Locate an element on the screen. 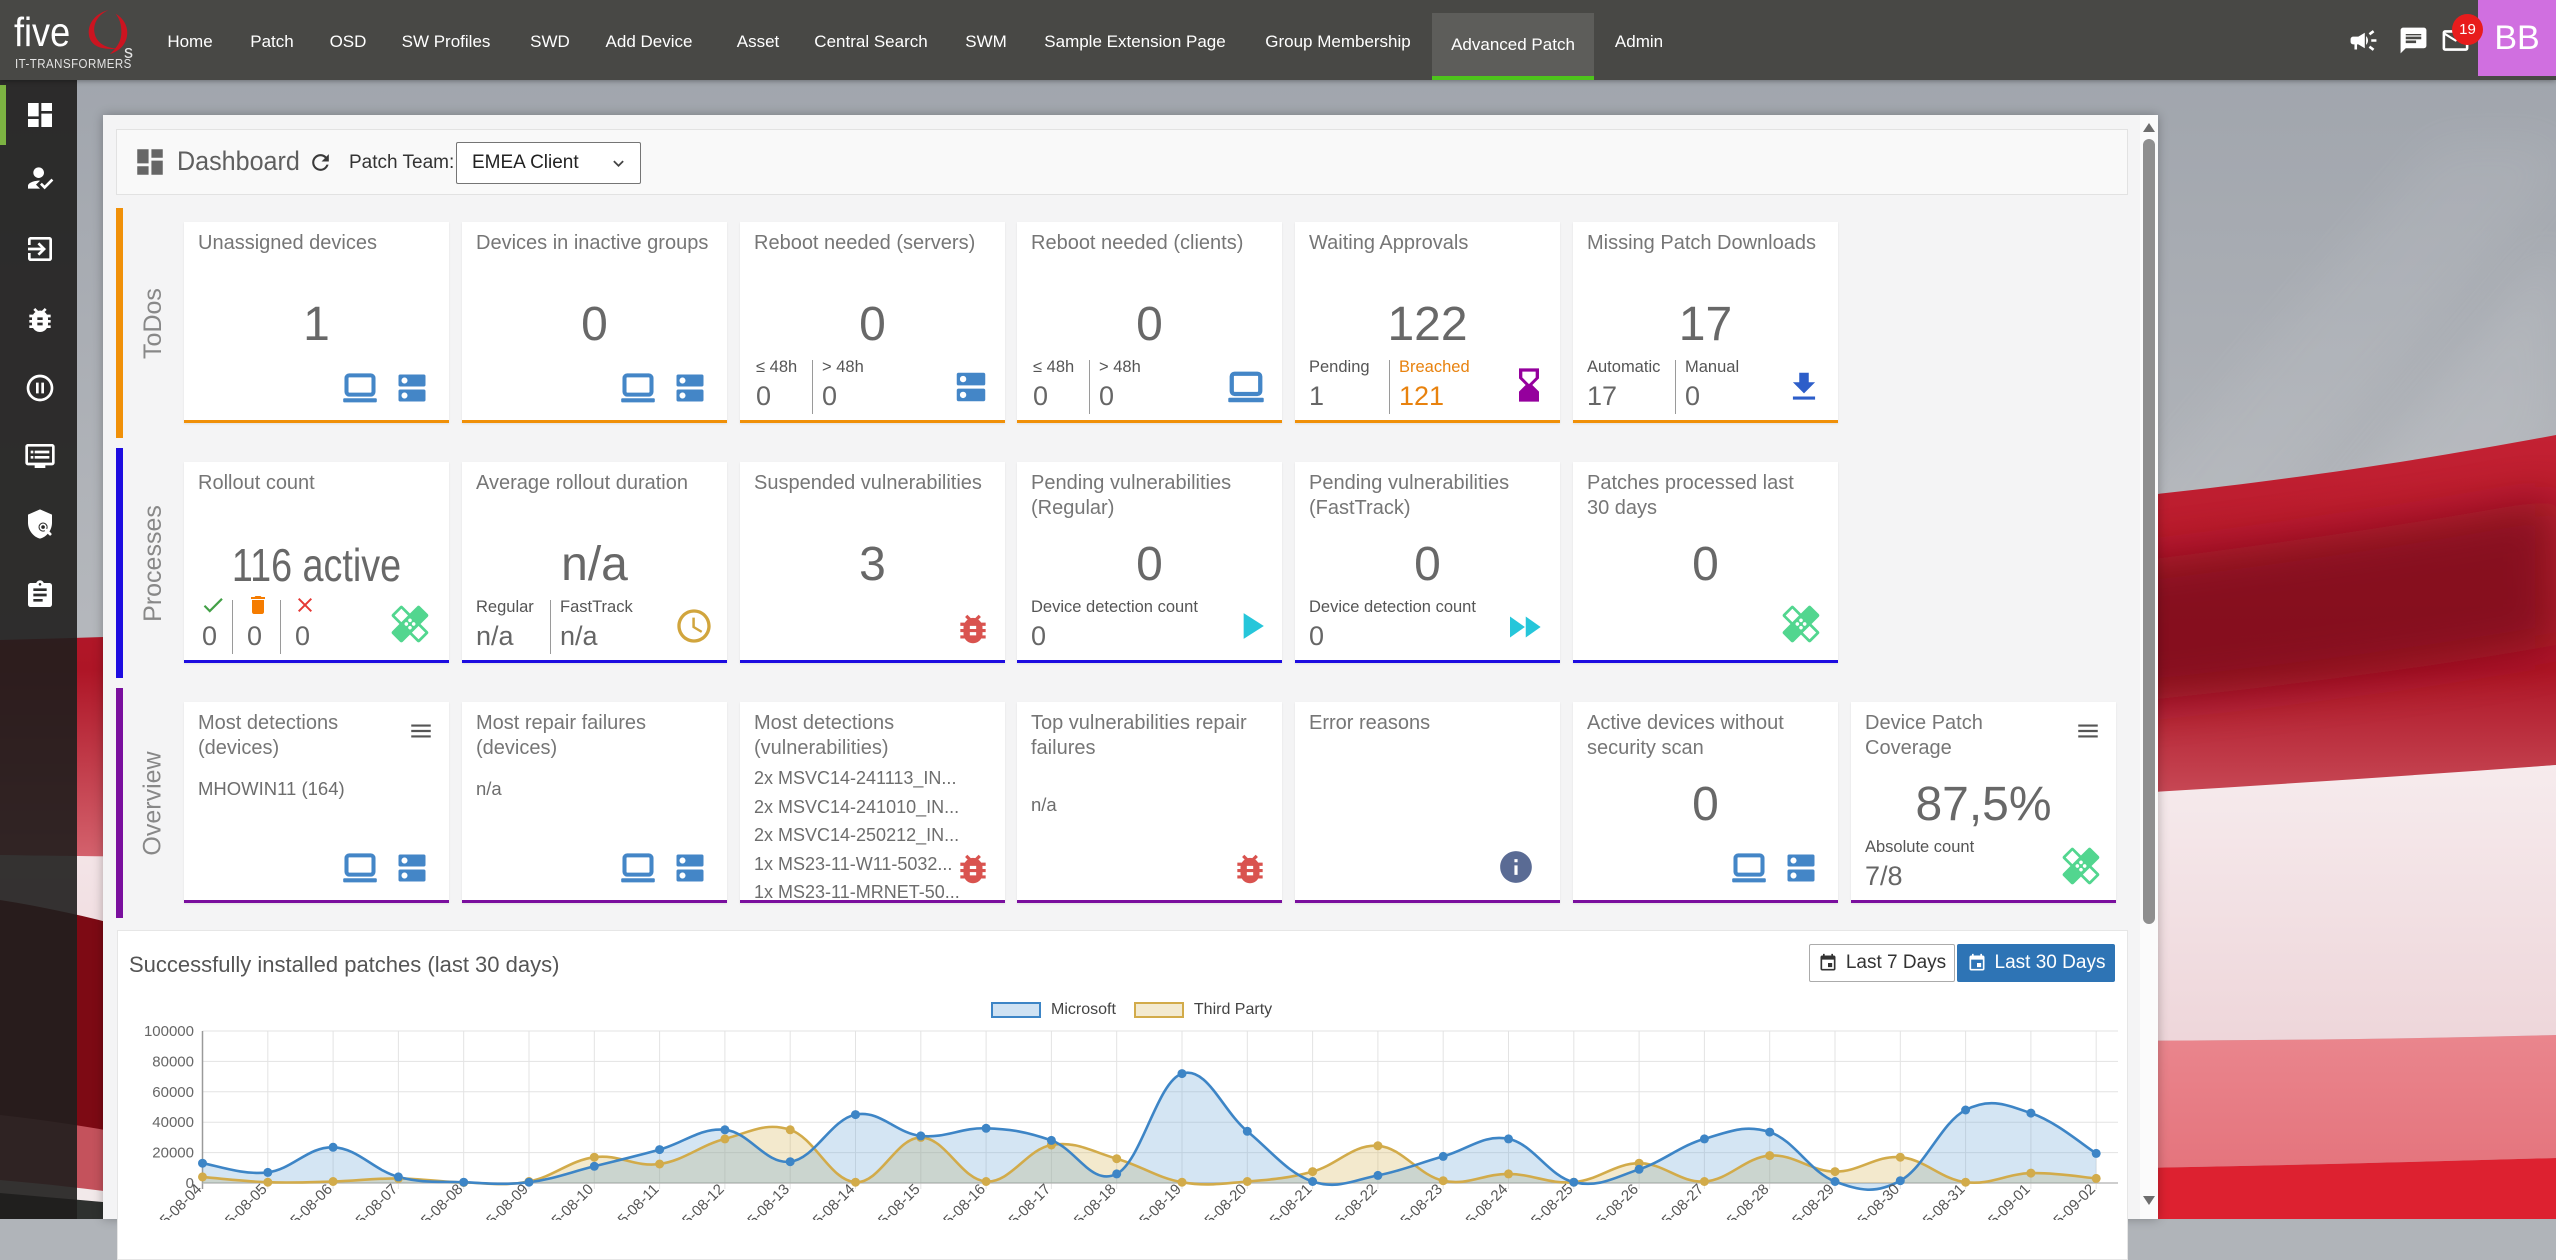  svg-text: 25-08-14 is located at coordinates (831, 1200).